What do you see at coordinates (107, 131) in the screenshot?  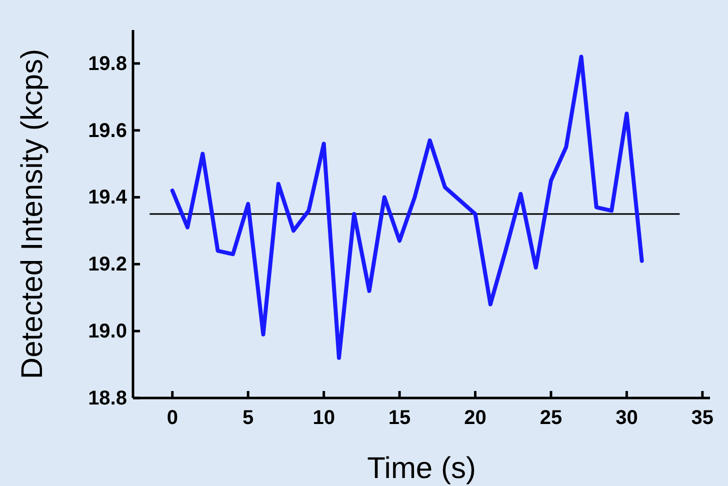 I see `y-tick-label: 19.6` at bounding box center [107, 131].